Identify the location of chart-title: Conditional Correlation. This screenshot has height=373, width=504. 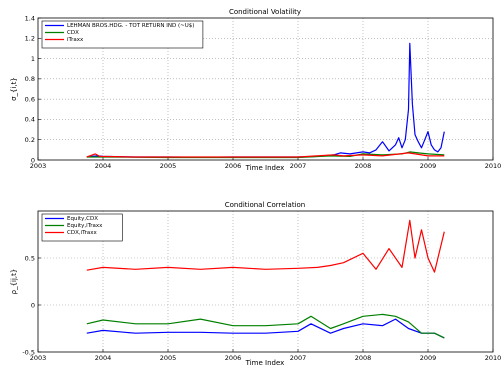
(265, 205).